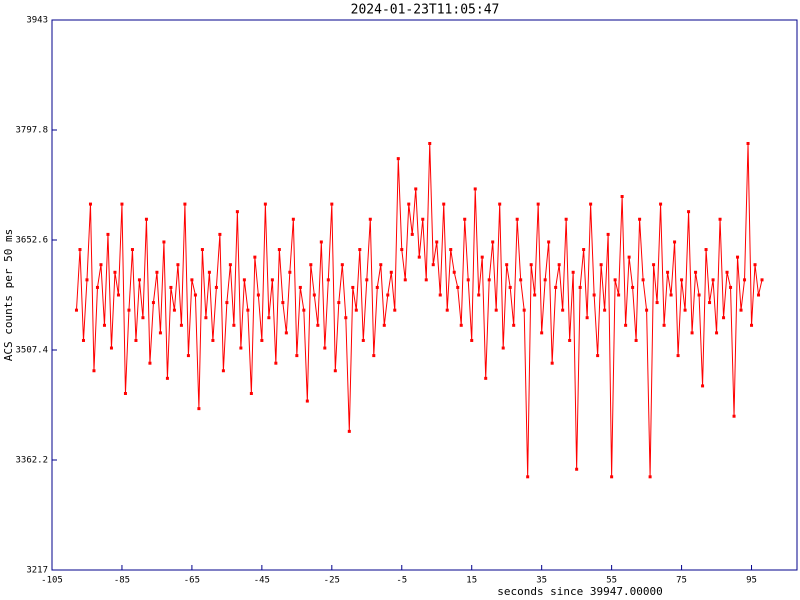 This screenshot has height=600, width=800. I want to click on x-tick-label: 75, so click(681, 581).